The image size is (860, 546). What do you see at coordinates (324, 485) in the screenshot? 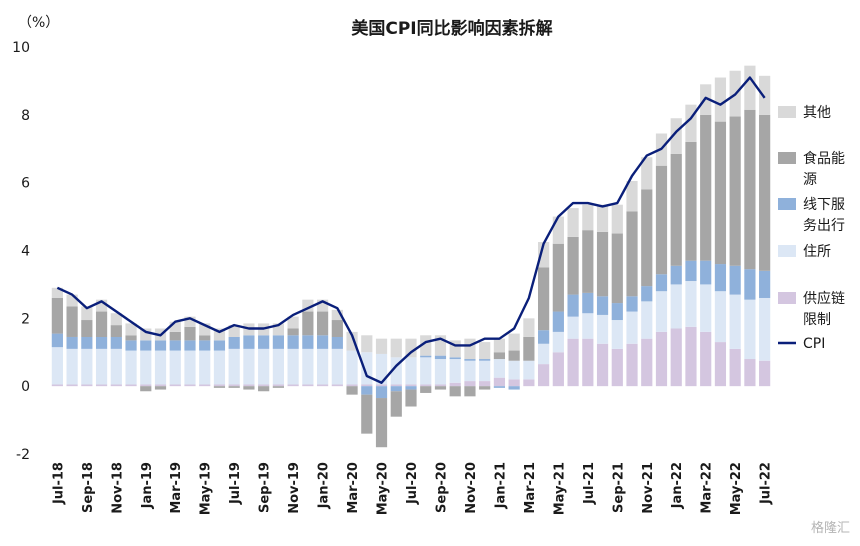
I see `x-tick-label: Jan-20` at bounding box center [324, 485].